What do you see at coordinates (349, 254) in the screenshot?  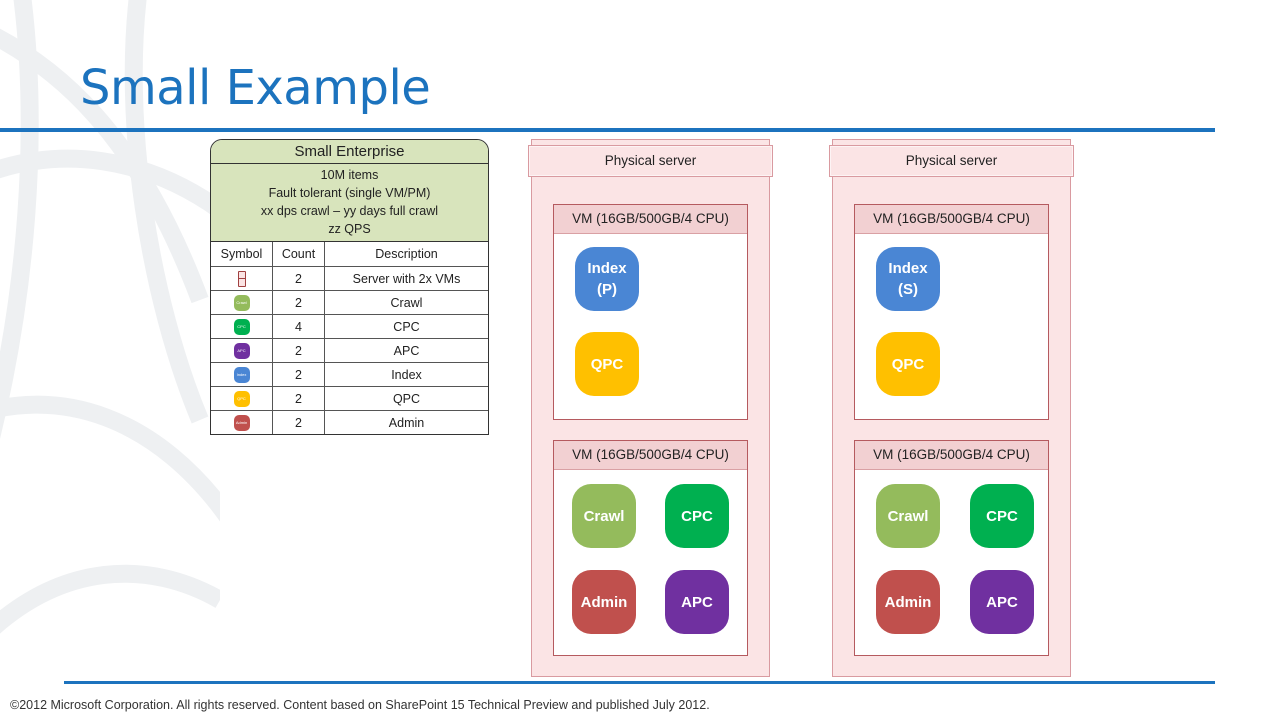 I see `legend-header-row: Symbol Count Description` at bounding box center [349, 254].